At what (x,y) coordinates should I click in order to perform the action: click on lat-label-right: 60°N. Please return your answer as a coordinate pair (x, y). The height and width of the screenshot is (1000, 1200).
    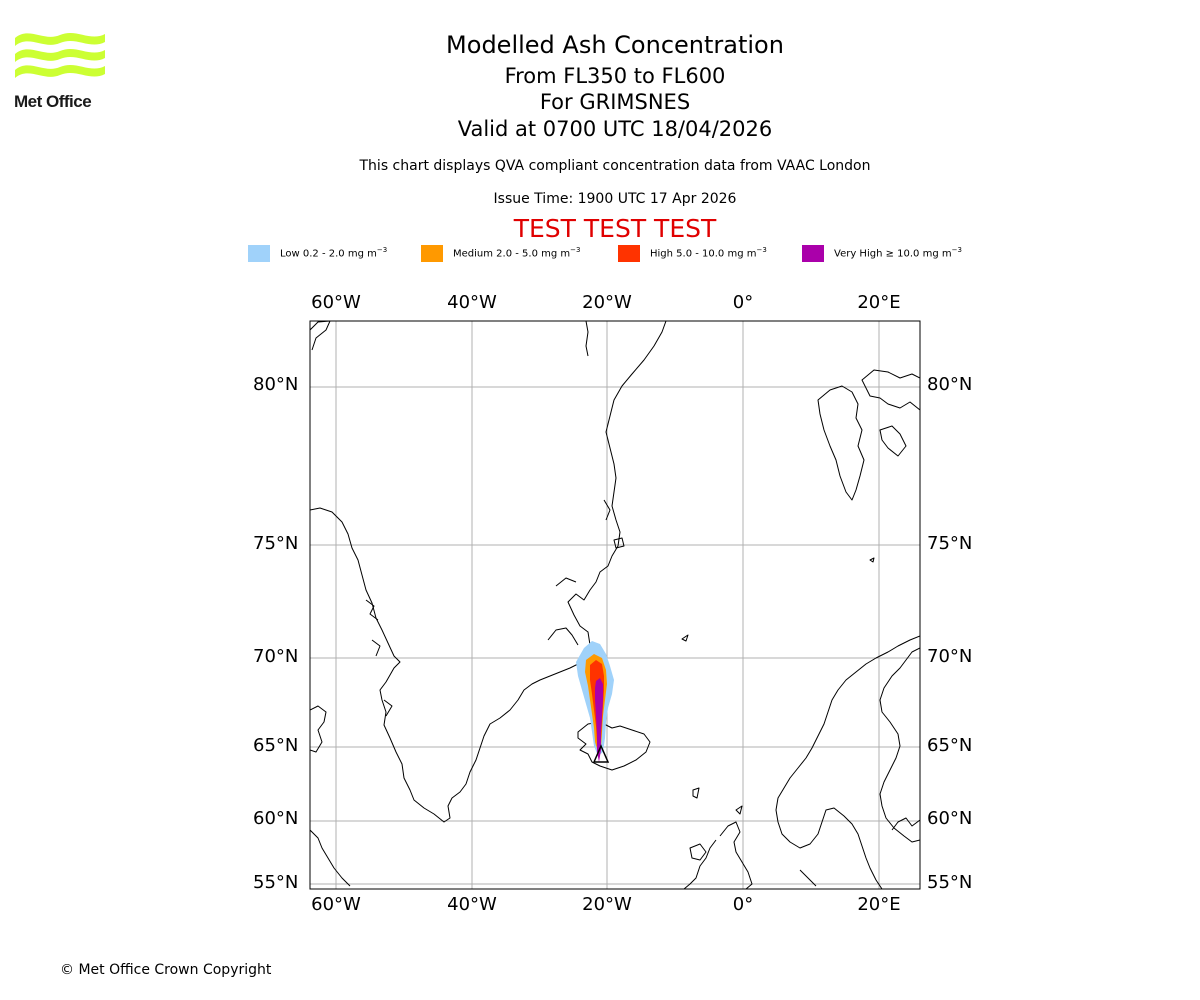
    Looking at the image, I should click on (950, 818).